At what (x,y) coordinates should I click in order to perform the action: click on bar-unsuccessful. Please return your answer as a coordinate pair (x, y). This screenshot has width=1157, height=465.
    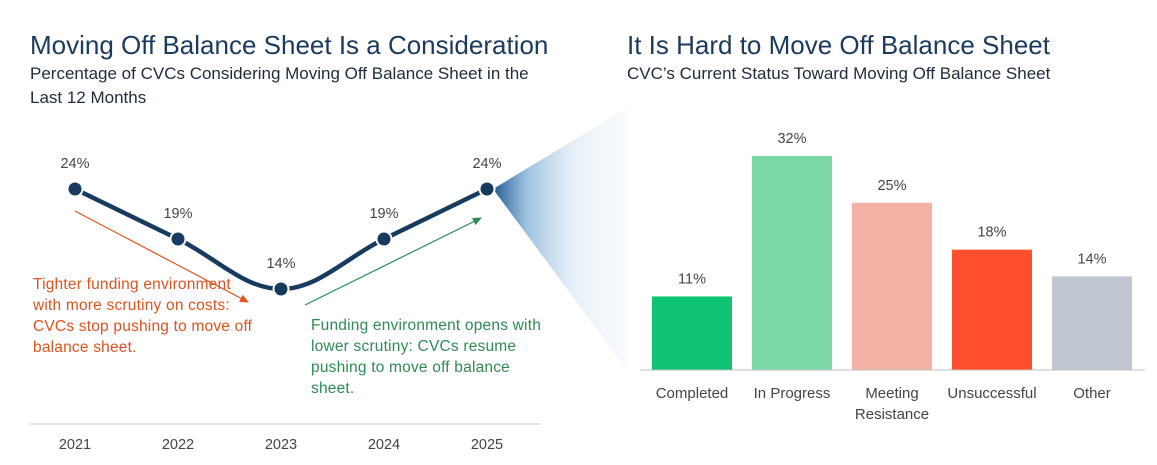
    Looking at the image, I should click on (992, 309).